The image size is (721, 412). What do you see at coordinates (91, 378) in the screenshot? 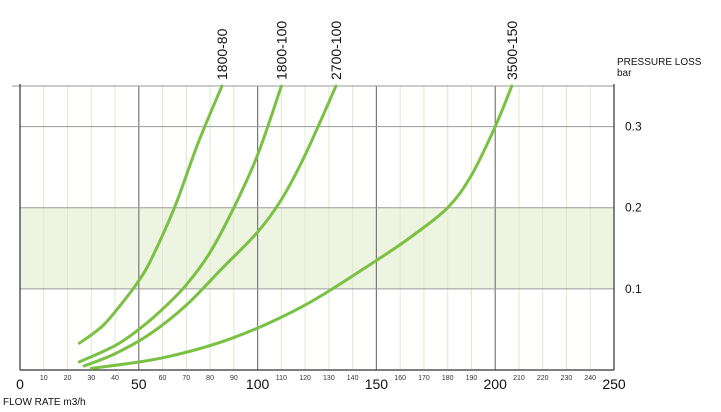
I see `x-minor-tick-label: 30` at bounding box center [91, 378].